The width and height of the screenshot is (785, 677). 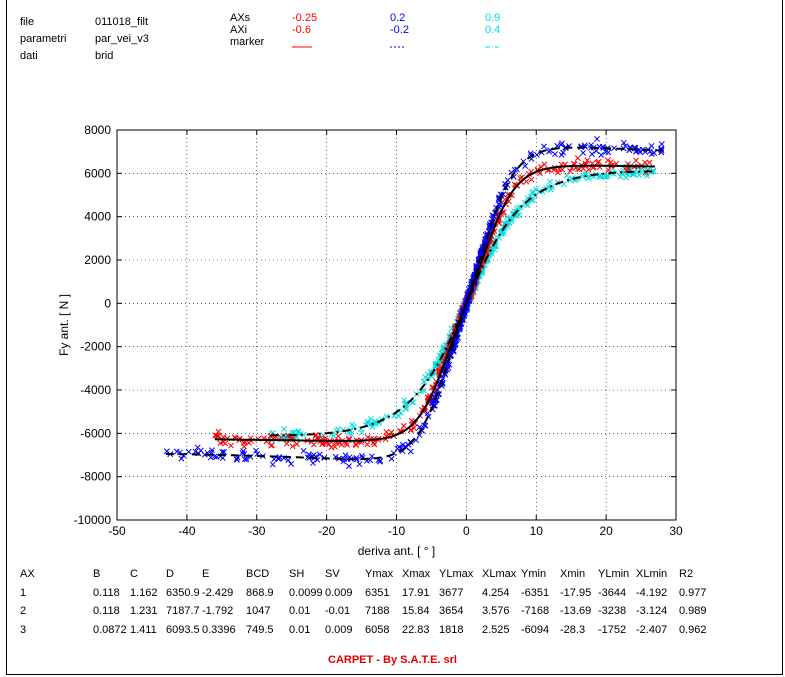 What do you see at coordinates (377, 593) in the screenshot?
I see `table-cell: 6351` at bounding box center [377, 593].